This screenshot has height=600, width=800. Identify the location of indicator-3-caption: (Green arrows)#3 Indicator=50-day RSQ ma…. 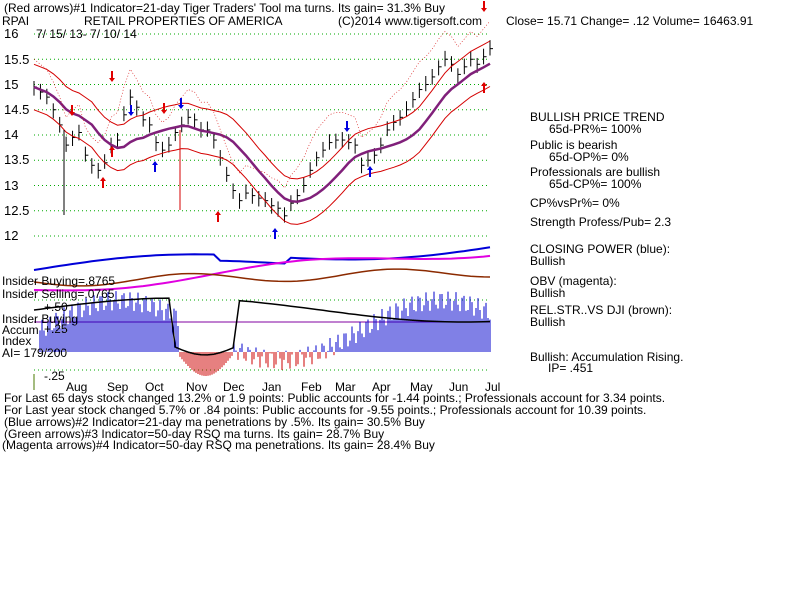
(194, 434).